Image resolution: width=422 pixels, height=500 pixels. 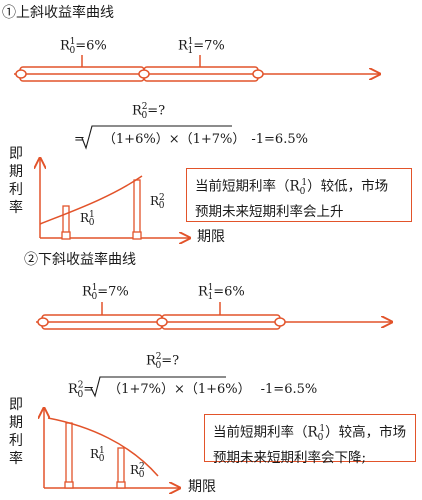 I want to click on rate-r0-value-2: =7%, so click(x=113, y=292).